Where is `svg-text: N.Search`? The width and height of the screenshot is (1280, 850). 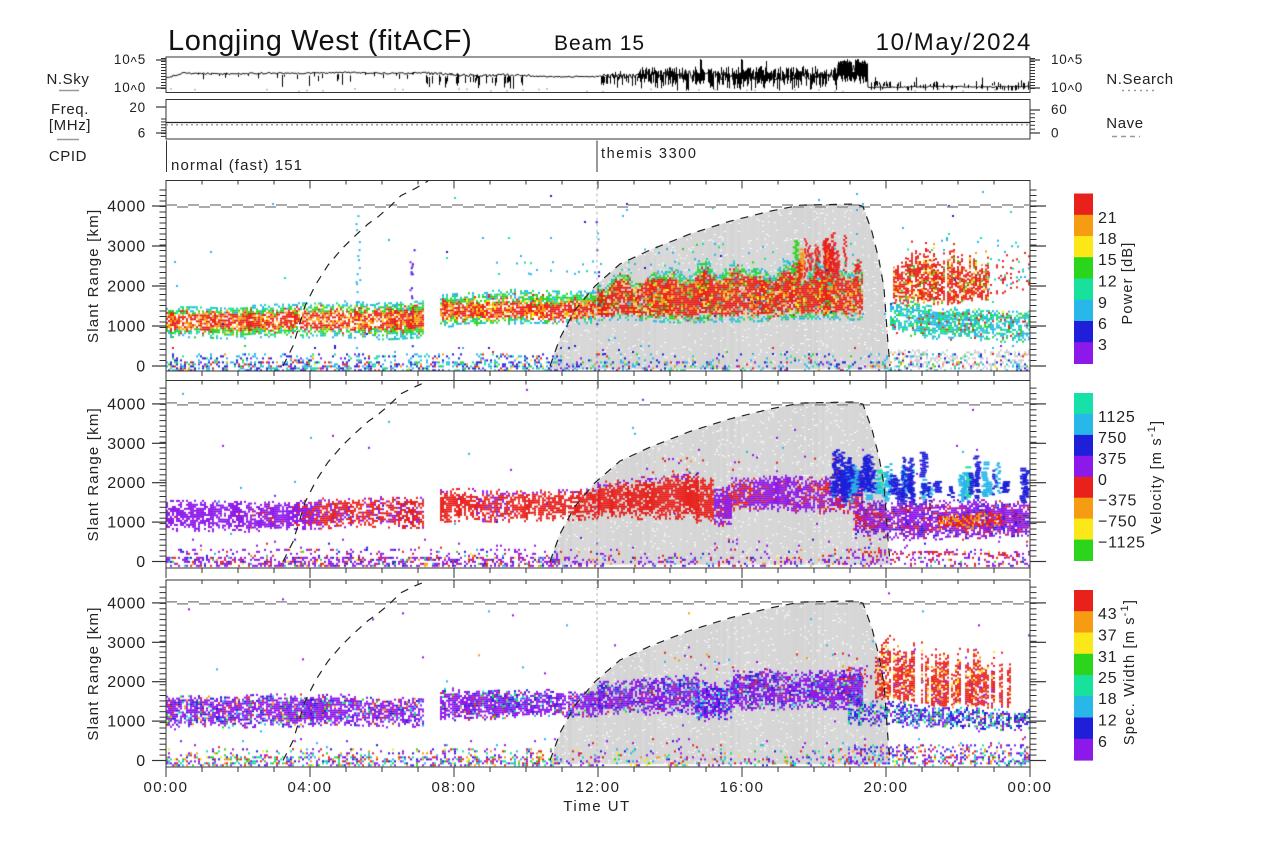 svg-text: N.Search is located at coordinates (1139, 79).